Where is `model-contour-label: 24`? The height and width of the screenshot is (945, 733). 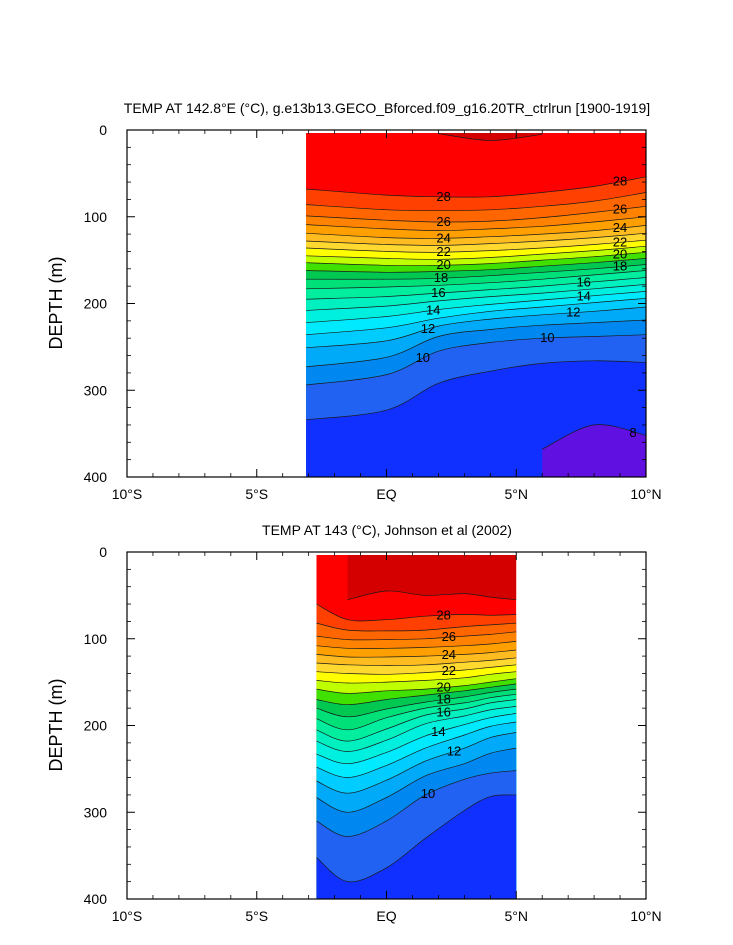 model-contour-label: 24 is located at coordinates (443, 237).